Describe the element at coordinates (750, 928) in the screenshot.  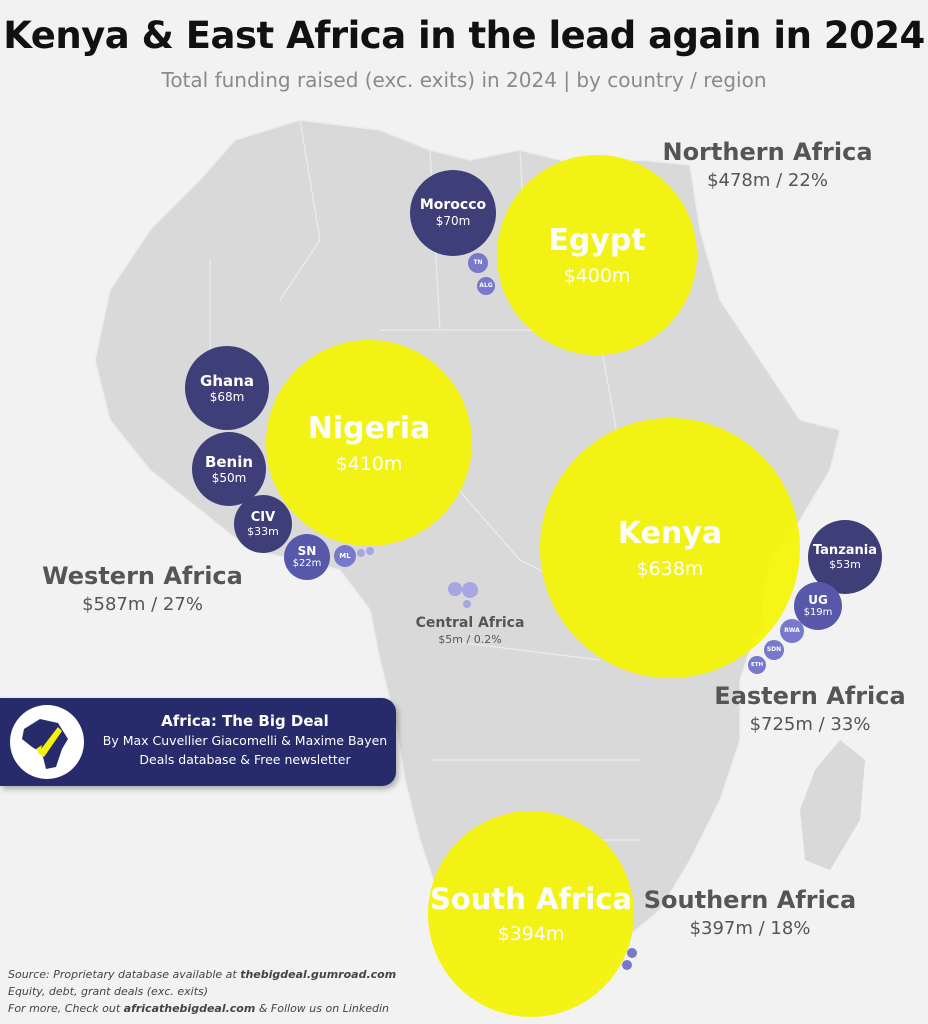
I see `region-value: $397m / 18%` at that location.